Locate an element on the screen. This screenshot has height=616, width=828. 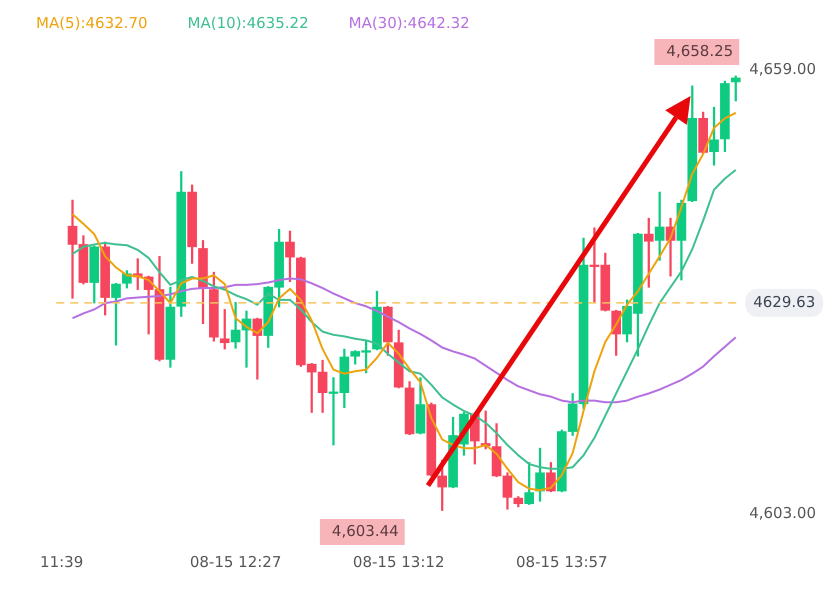
text: MA(5):4632.70 is located at coordinates (92, 23).